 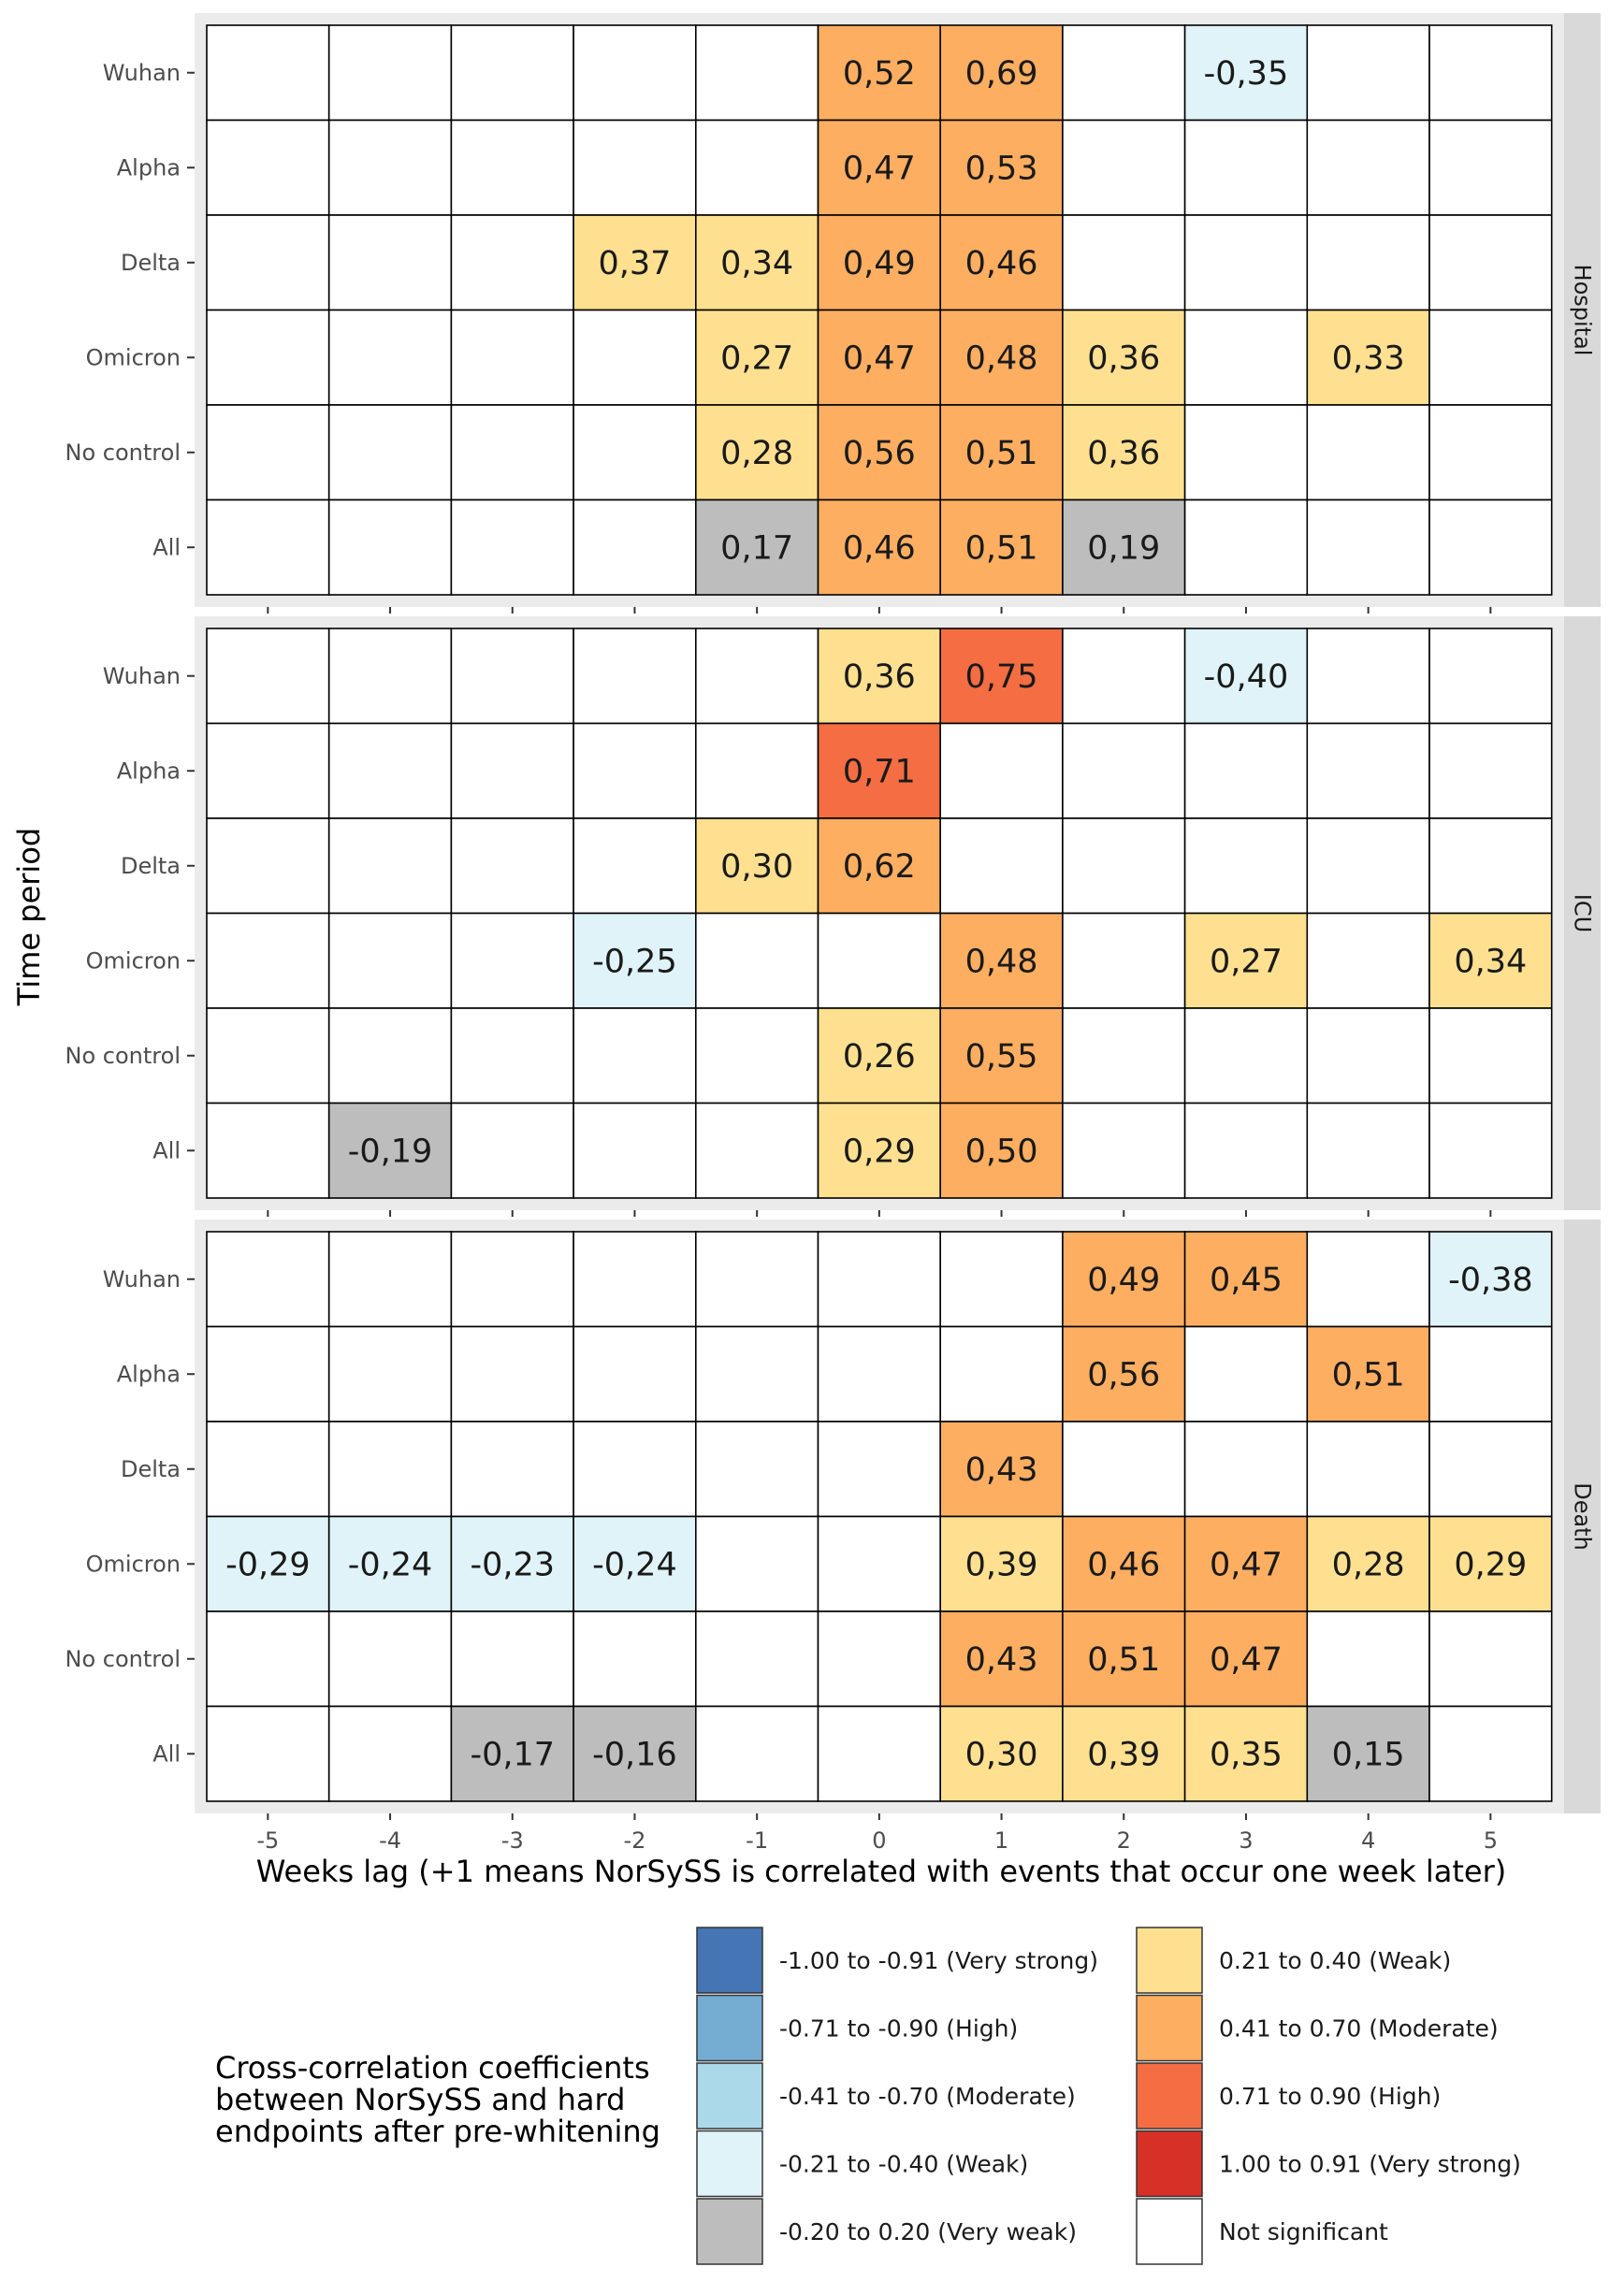 I want to click on legend-label: -0.41 to -0.70 (Moderate), so click(x=927, y=2096).